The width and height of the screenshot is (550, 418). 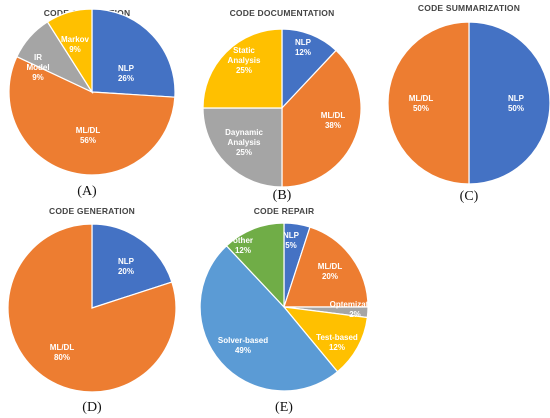 I want to click on slice-percent: 49%, so click(x=243, y=350).